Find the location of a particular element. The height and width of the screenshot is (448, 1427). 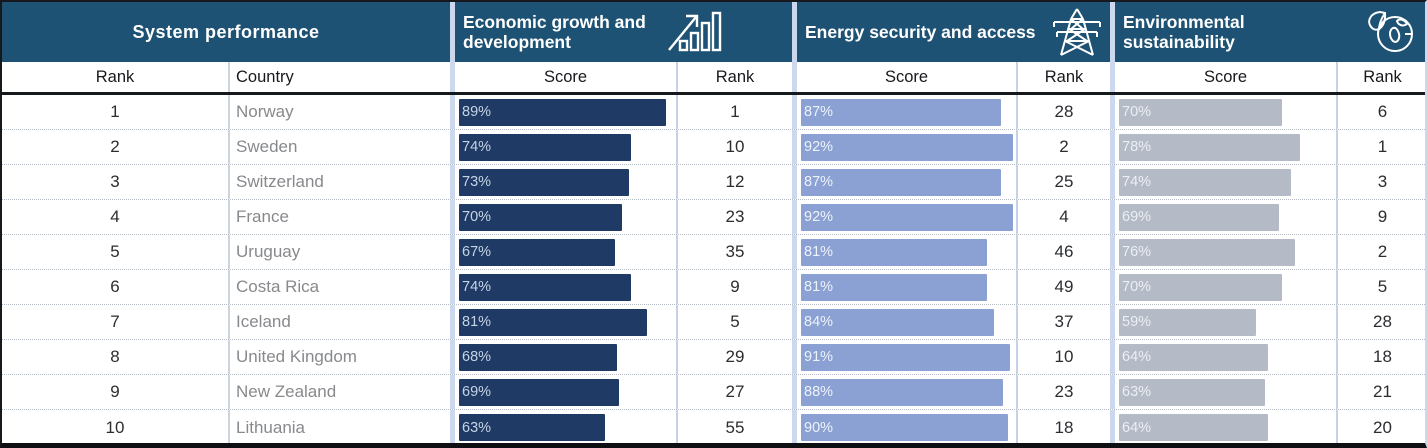

env-score-bar: 64% is located at coordinates (1193, 427).